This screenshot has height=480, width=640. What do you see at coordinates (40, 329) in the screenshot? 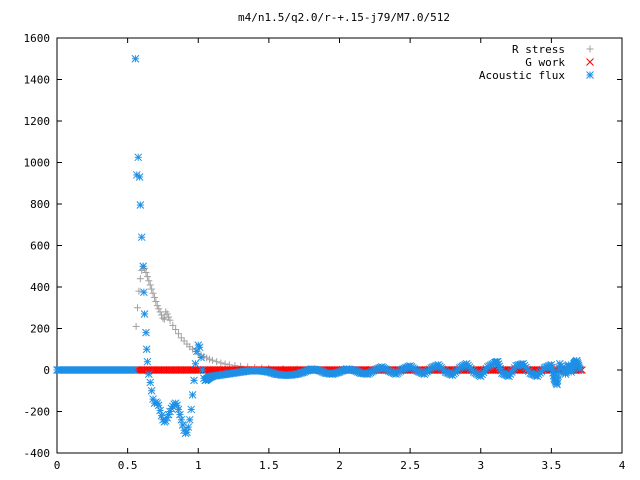
I see `y-tick-label: 200` at bounding box center [40, 329].